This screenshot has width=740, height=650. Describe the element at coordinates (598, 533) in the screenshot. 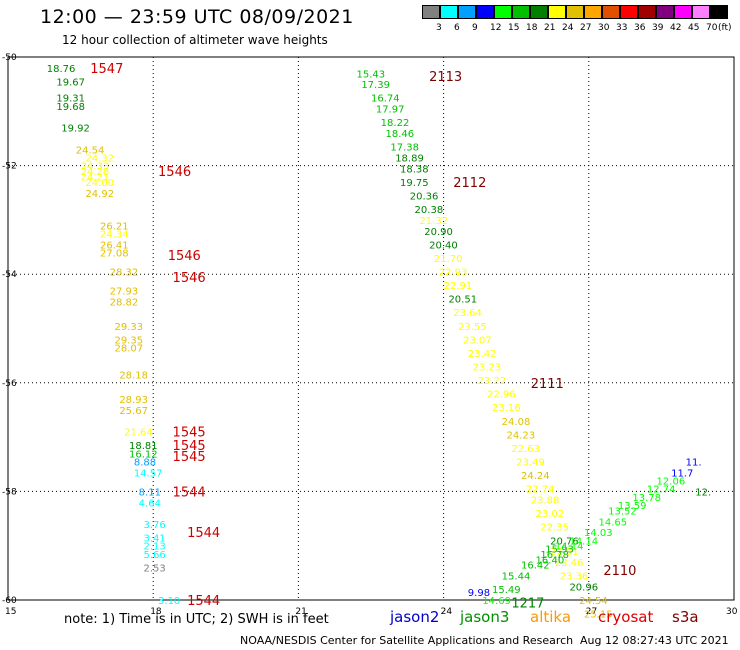

I see `wave-height-label: 14.03` at that location.